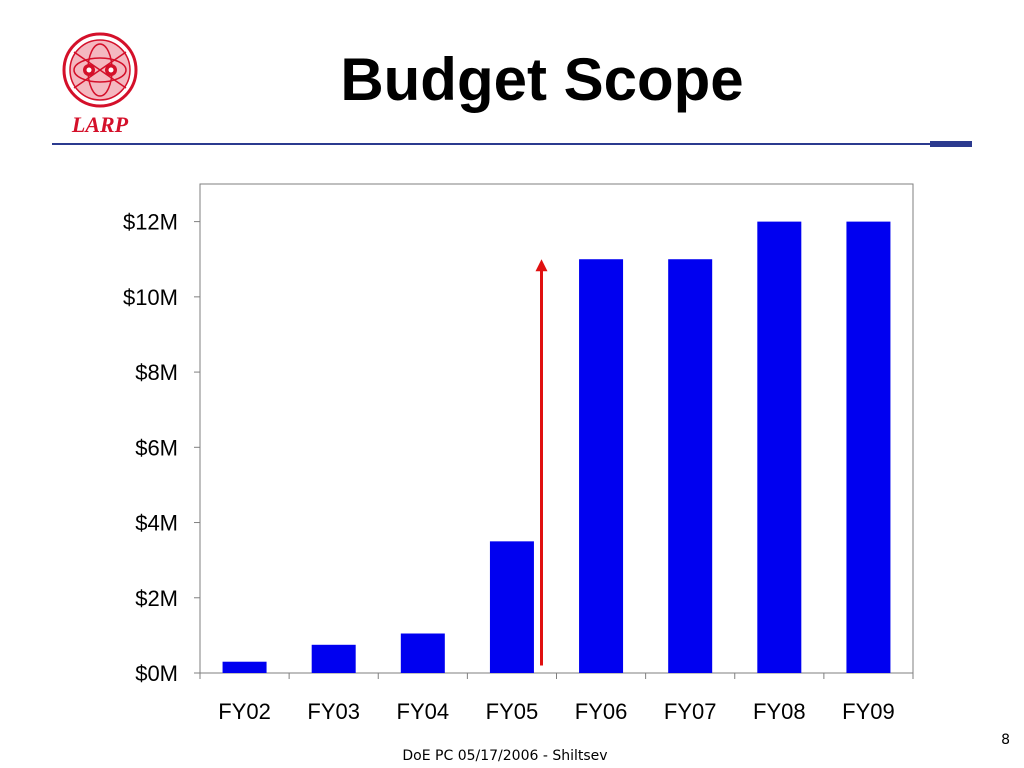  I want to click on increase-arrow-icon, so click(541, 265).